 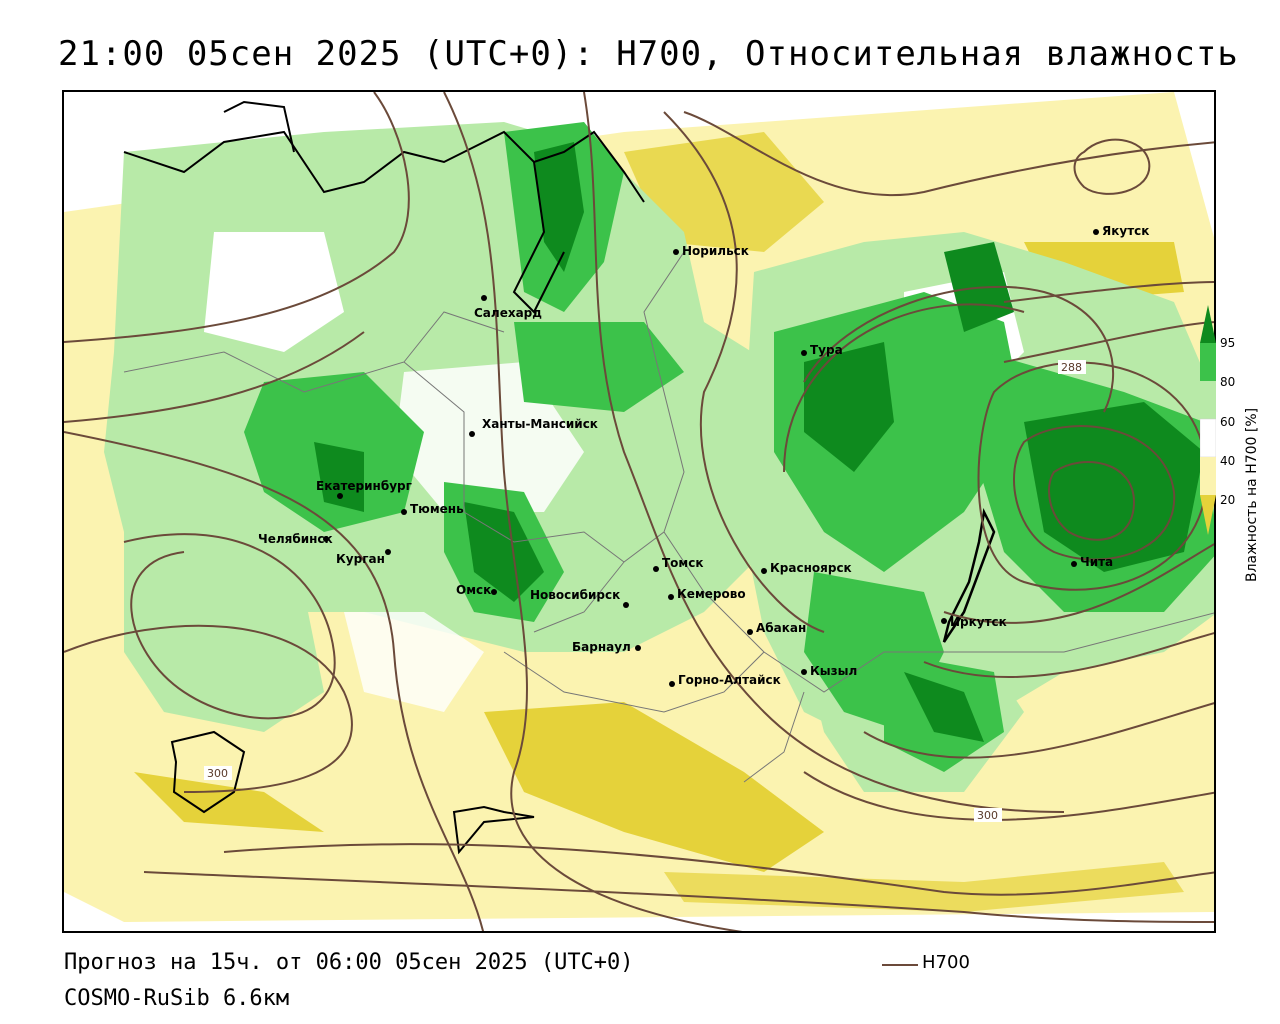 I want to click on city-chita: Чита, so click(x=1092, y=562).